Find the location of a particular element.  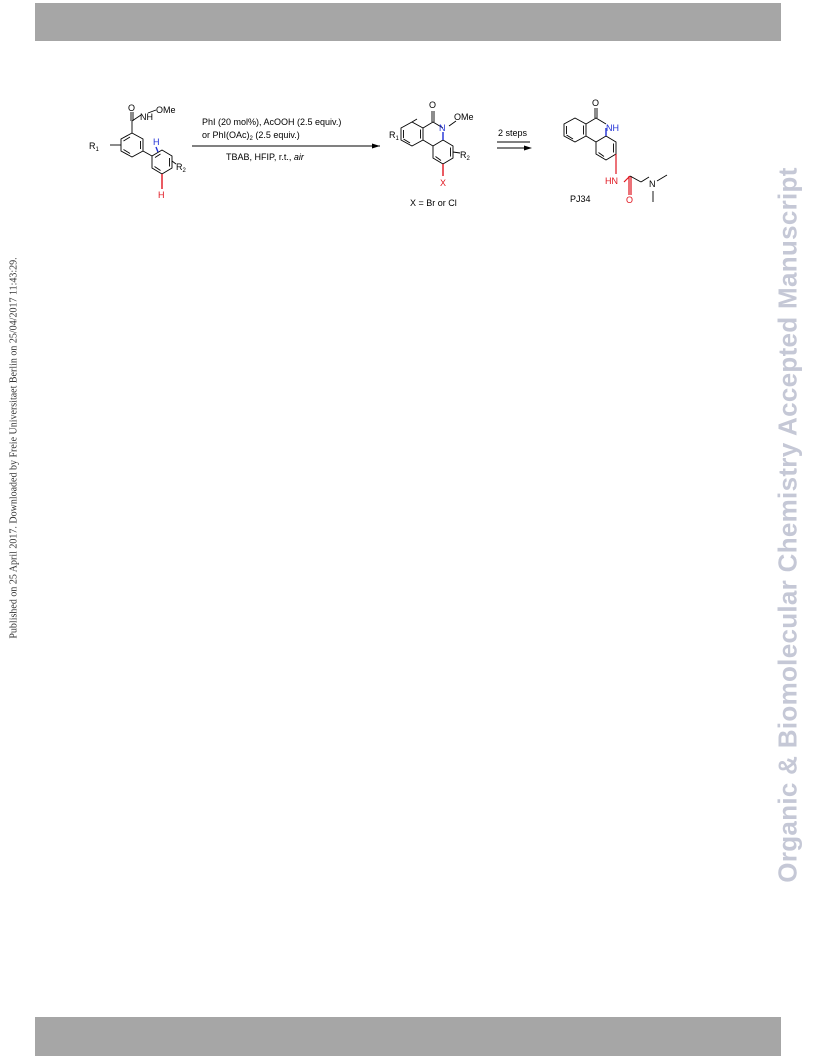

conditions-line: TBAB, HFIP, r.t., air is located at coordinates (265, 157).